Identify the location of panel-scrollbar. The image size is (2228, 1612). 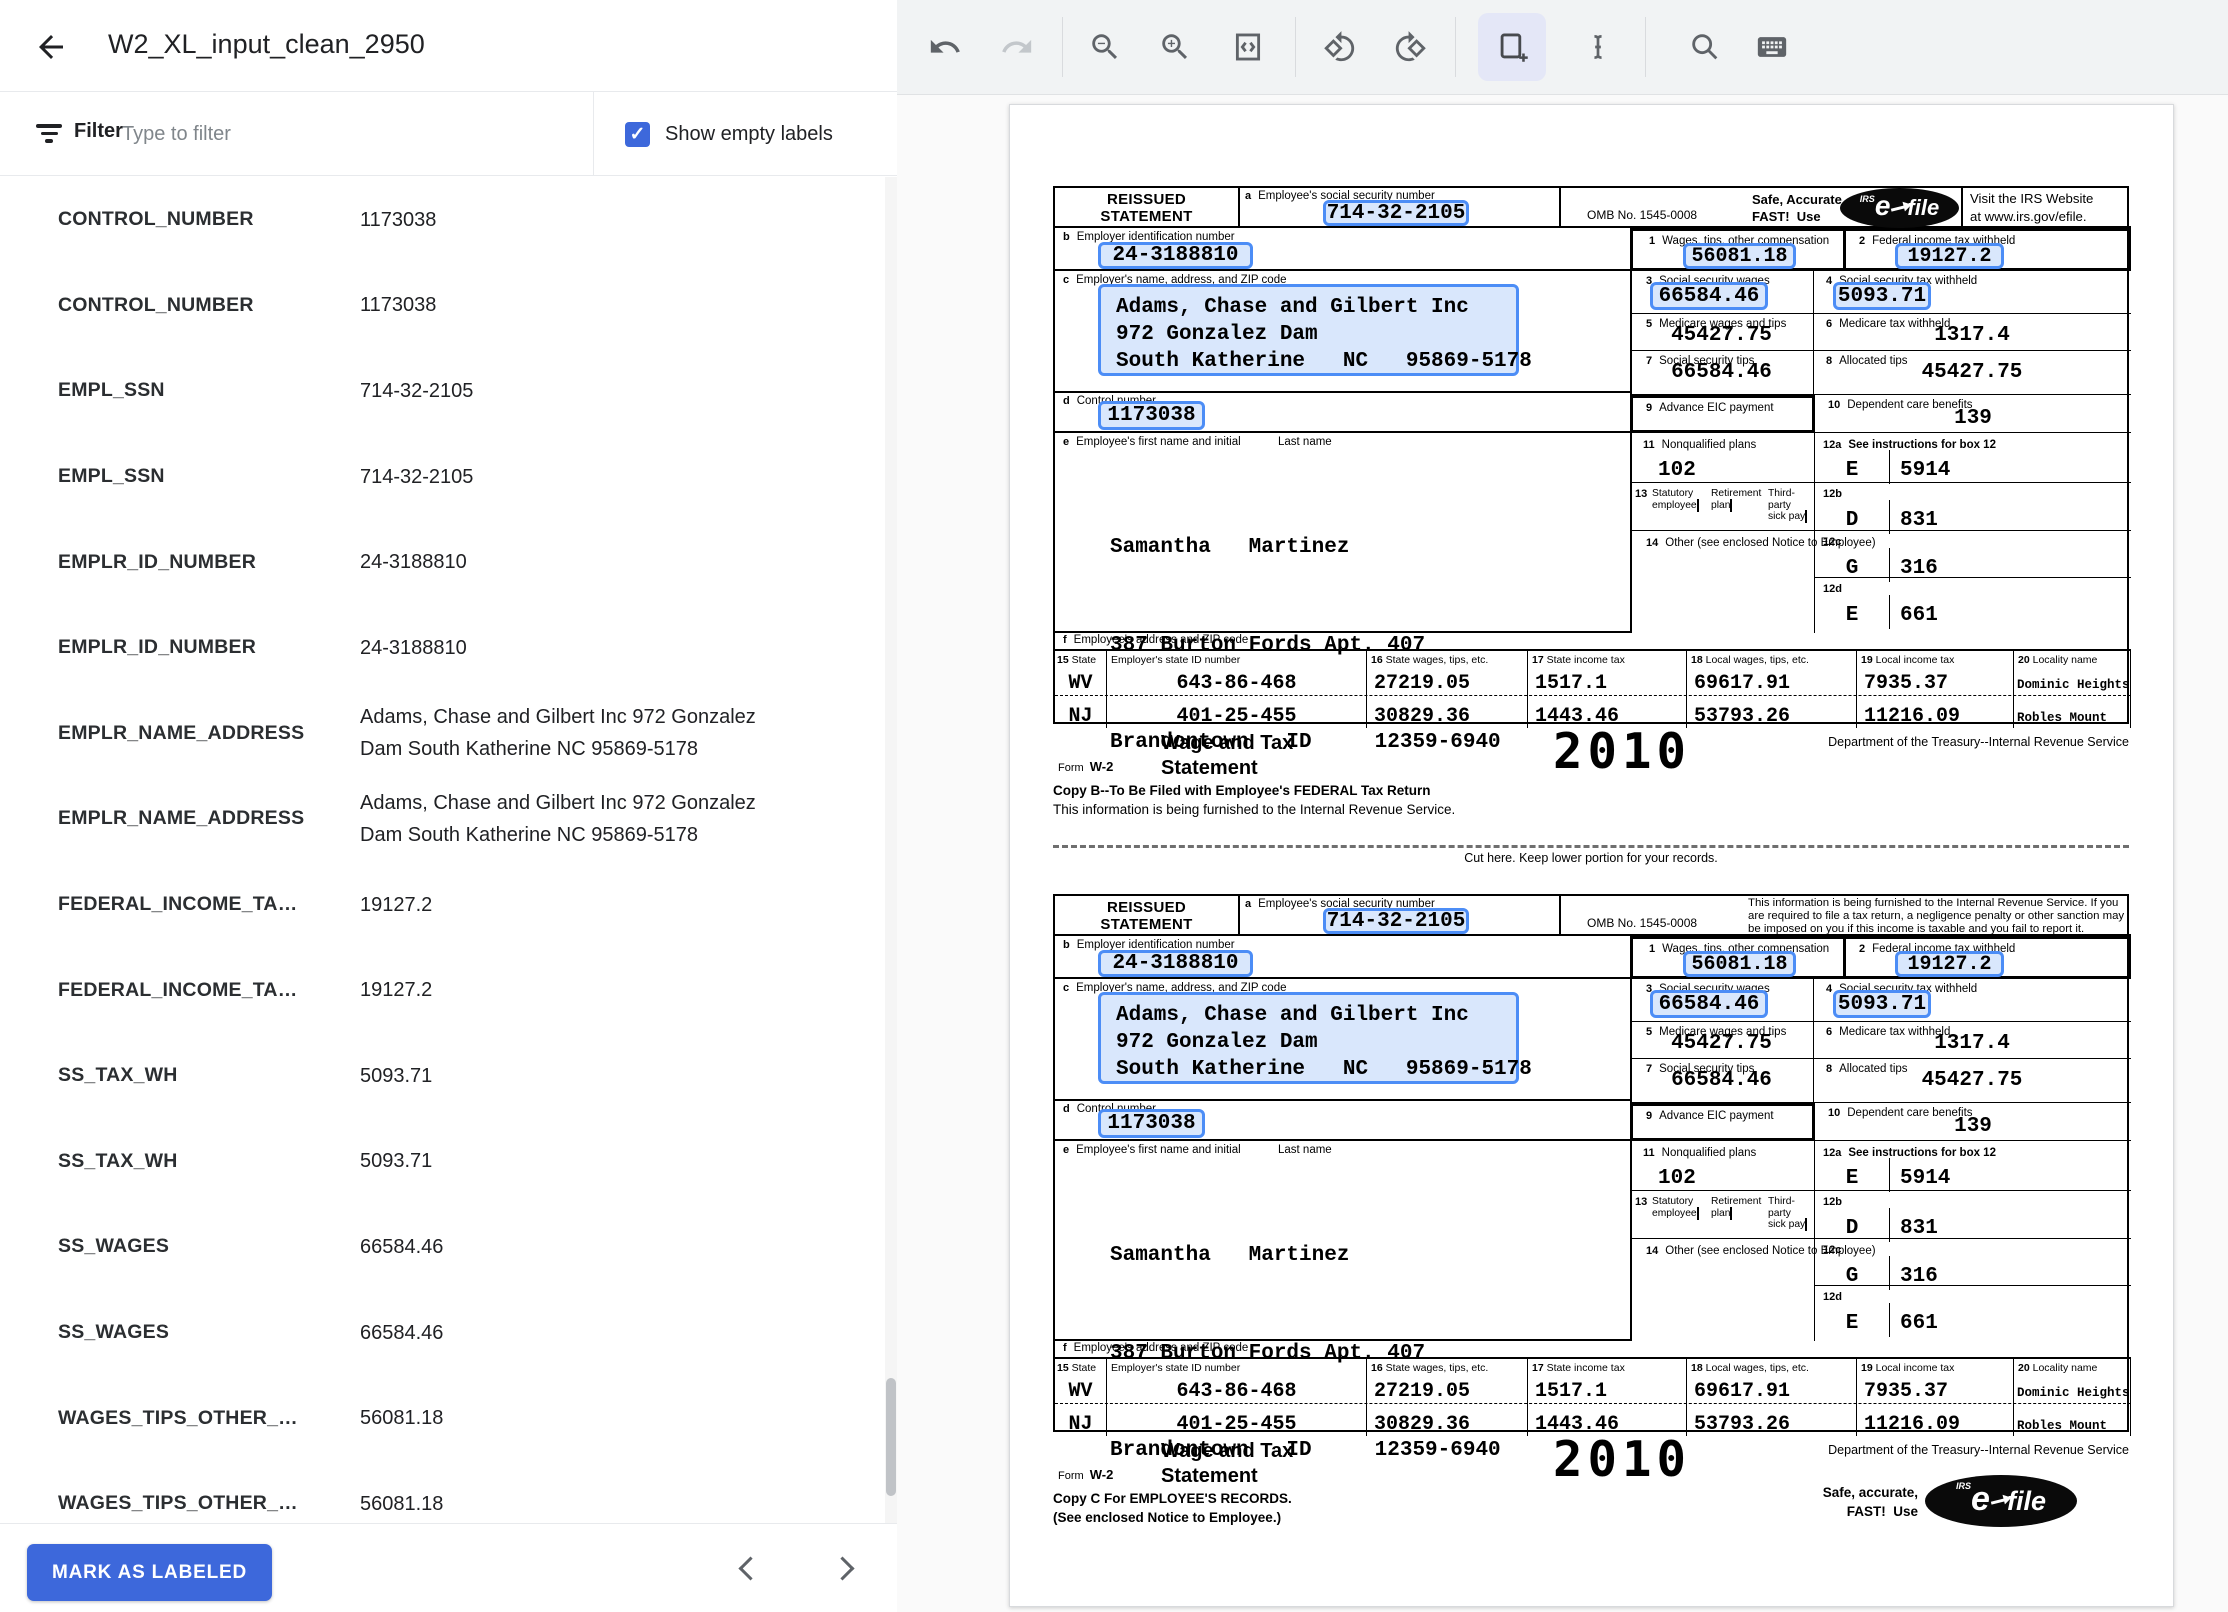
(891, 850).